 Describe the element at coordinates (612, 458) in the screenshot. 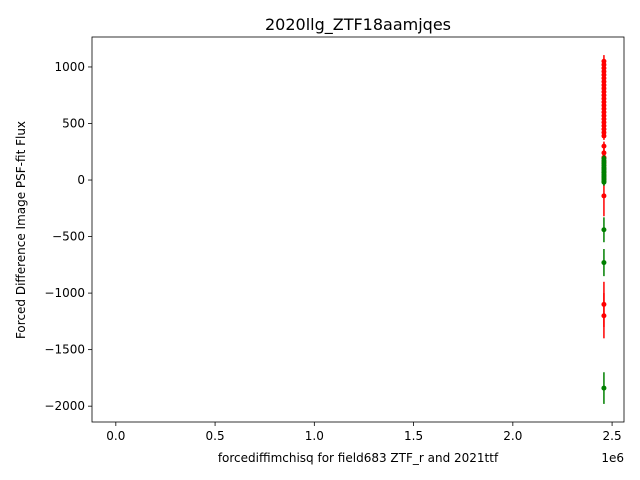

I see `x-offset-label: 1e6` at that location.